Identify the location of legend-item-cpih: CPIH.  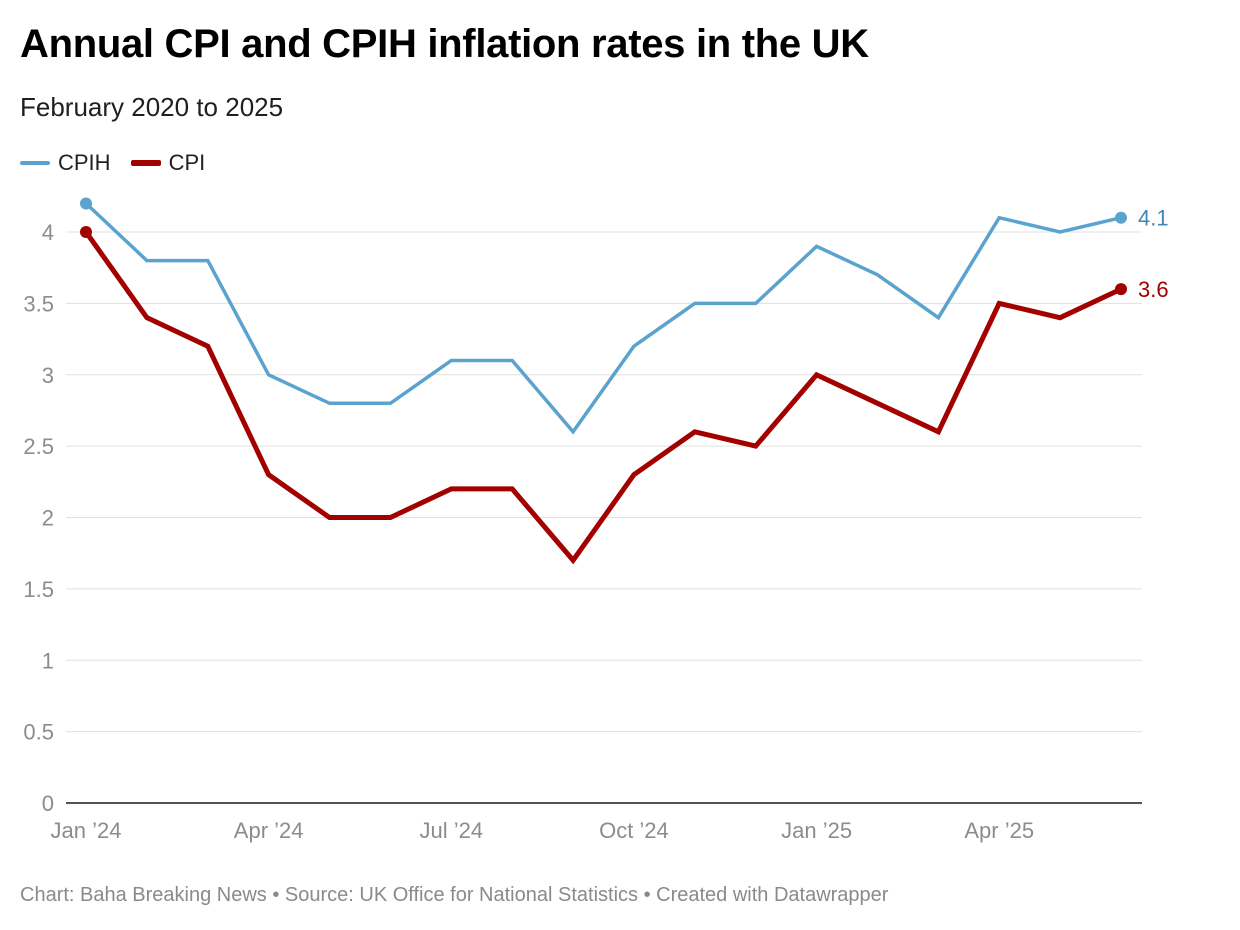
(65, 163).